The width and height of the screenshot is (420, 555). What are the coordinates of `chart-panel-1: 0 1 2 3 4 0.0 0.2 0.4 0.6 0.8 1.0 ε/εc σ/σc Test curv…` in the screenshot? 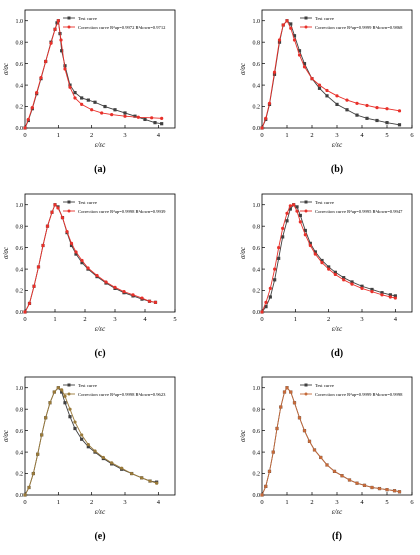 It's located at (89, 92).